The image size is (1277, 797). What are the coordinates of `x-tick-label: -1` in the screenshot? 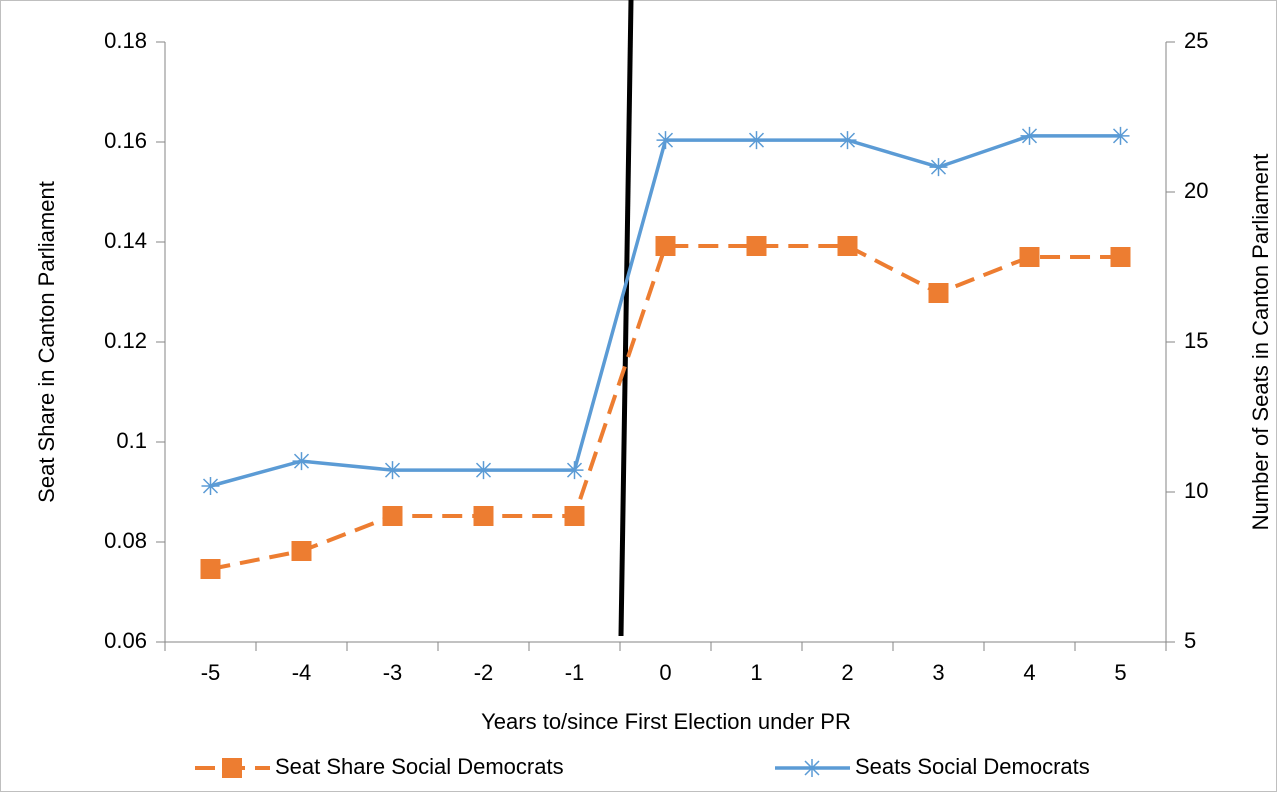 It's located at (575, 672).